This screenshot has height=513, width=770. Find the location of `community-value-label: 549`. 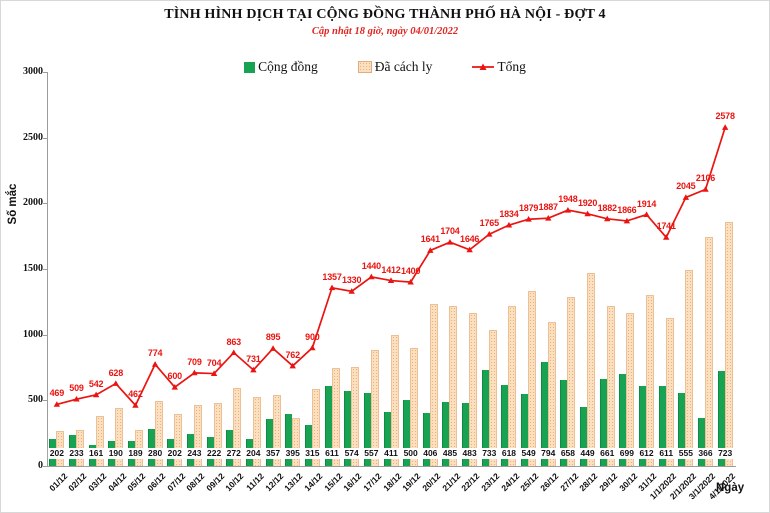

community-value-label: 549 is located at coordinates (528, 453).